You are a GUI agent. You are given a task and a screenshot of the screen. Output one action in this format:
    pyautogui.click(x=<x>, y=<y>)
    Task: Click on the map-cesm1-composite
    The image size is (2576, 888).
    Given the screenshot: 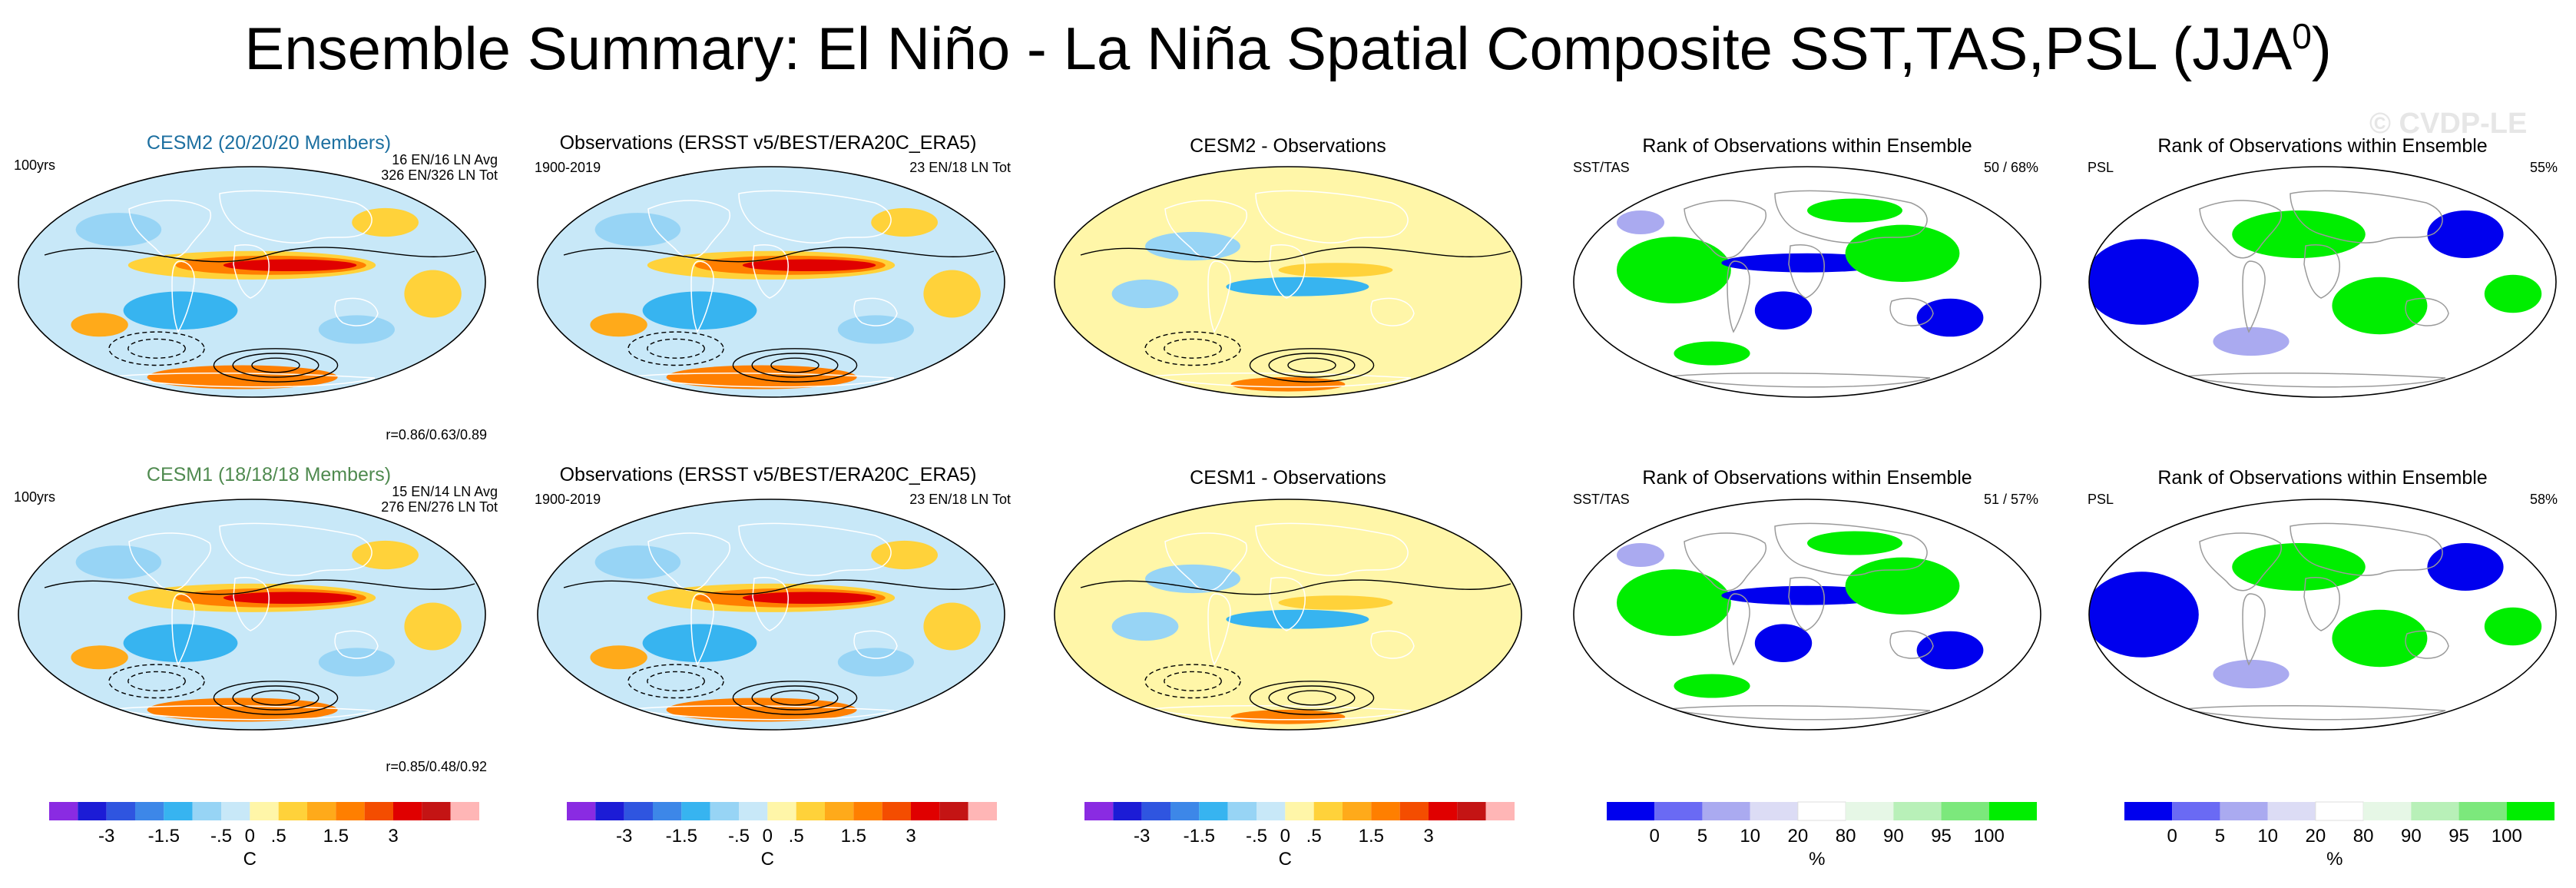 What is the action you would take?
    pyautogui.click(x=252, y=614)
    